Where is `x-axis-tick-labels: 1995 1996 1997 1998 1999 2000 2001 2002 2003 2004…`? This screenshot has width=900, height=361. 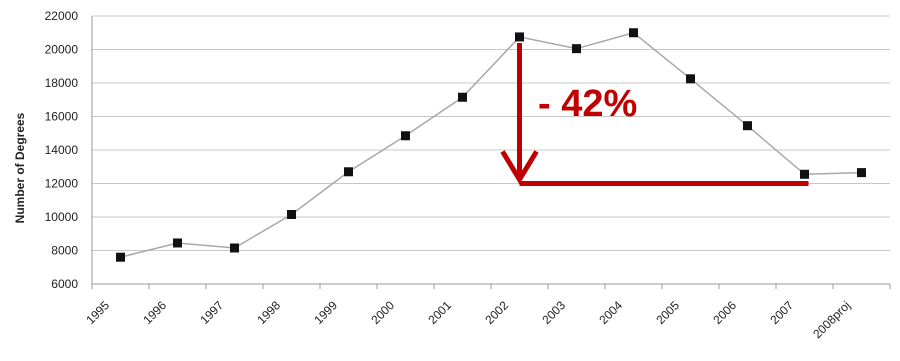 x-axis-tick-labels: 1995 1996 1997 1998 1999 2000 2001 2002 2003 2004… is located at coordinates (468, 319).